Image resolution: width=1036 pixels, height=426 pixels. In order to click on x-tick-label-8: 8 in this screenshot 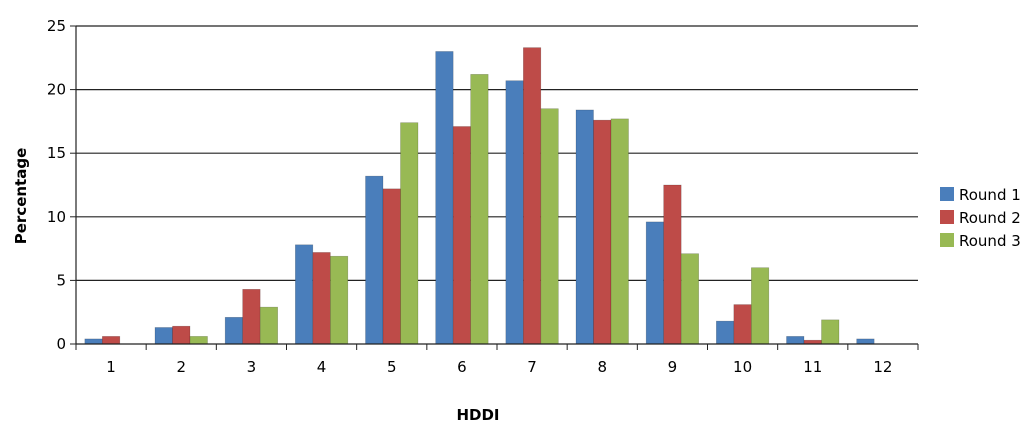, I will do `click(602, 367)`.